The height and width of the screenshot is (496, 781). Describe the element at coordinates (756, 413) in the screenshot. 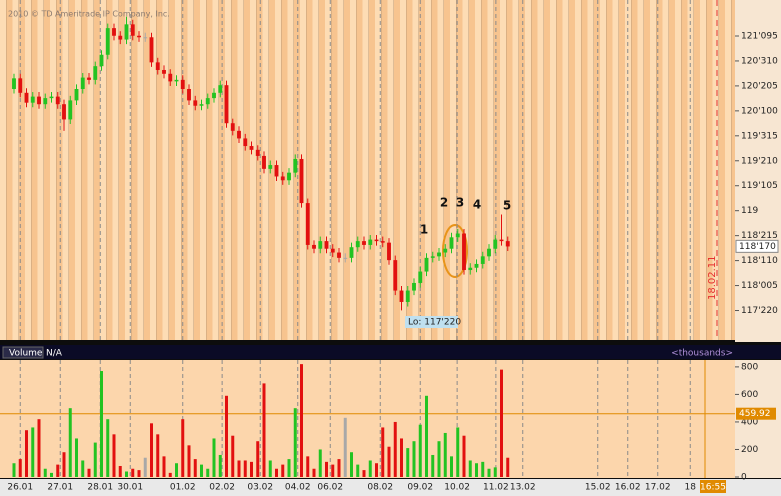

I see `reference-box` at that location.